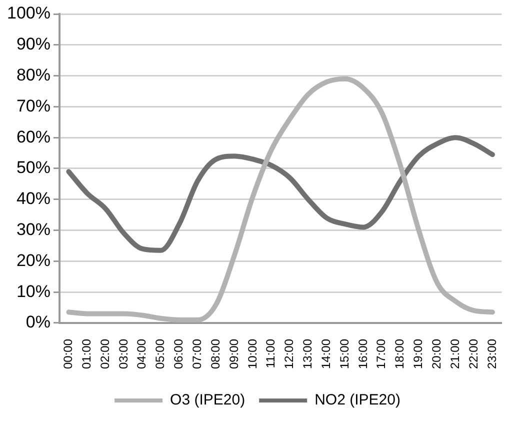  Describe the element at coordinates (33, 198) in the screenshot. I see `y-tick-label: 40%` at that location.